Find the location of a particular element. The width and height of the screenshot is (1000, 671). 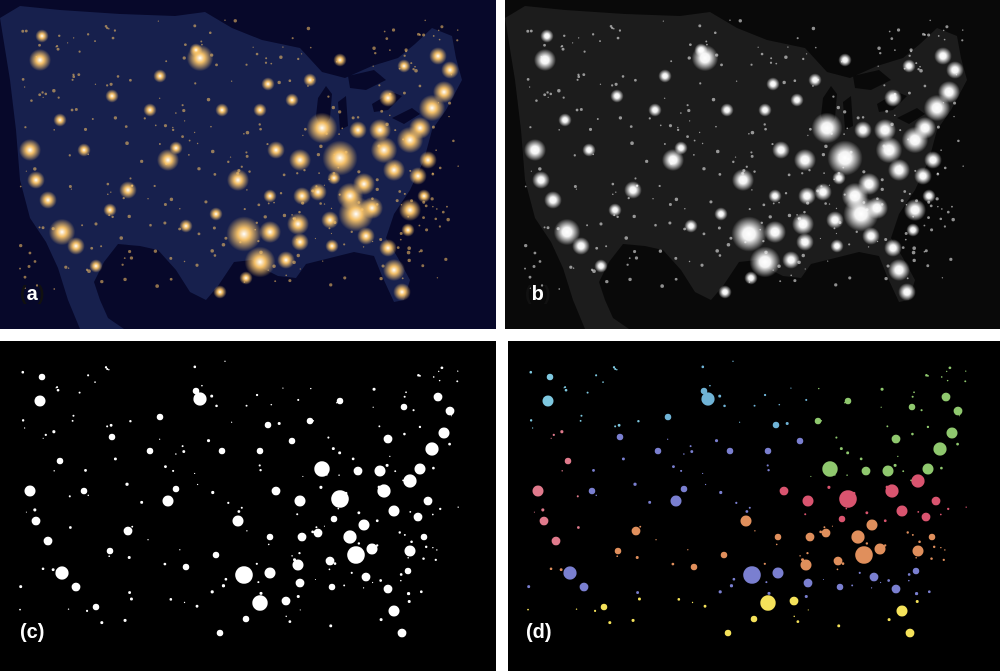

panel-c-label-open: ( is located at coordinates (23, 632).